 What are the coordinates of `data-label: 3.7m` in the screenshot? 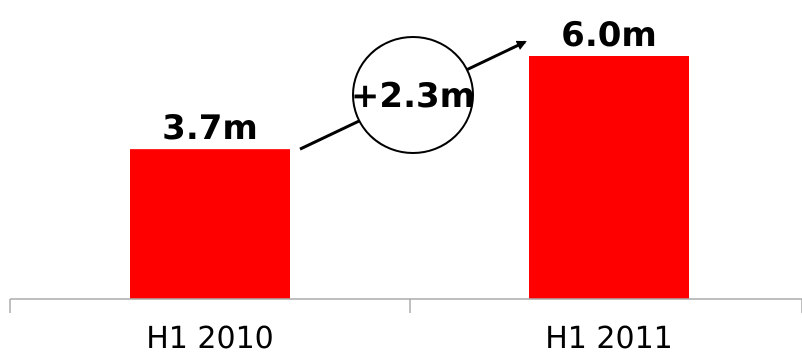 It's located at (210, 128).